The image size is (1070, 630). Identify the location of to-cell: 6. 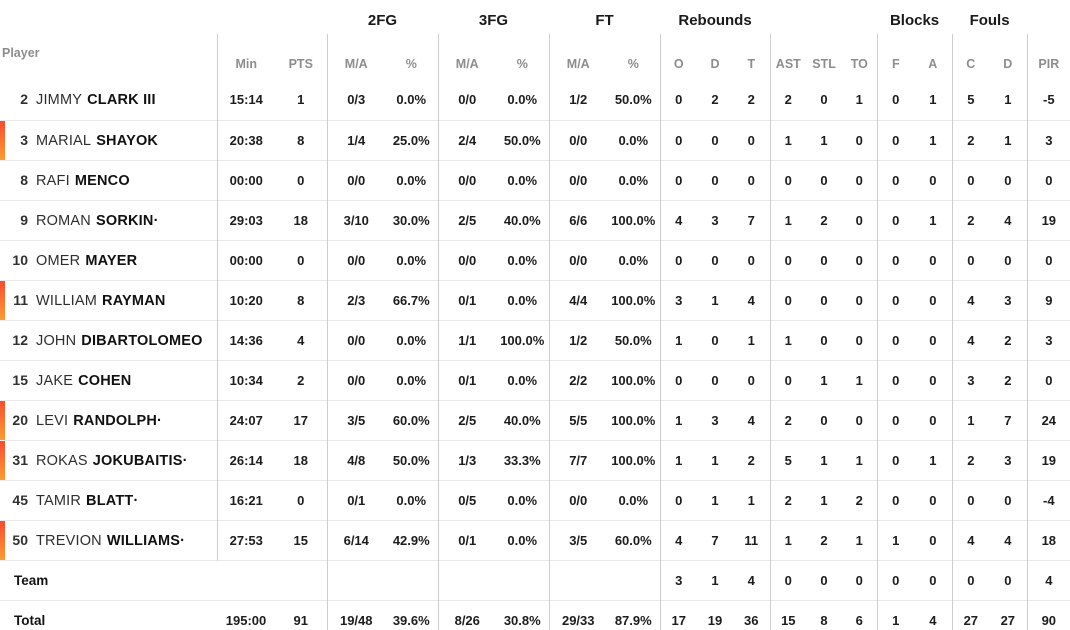
(860, 615).